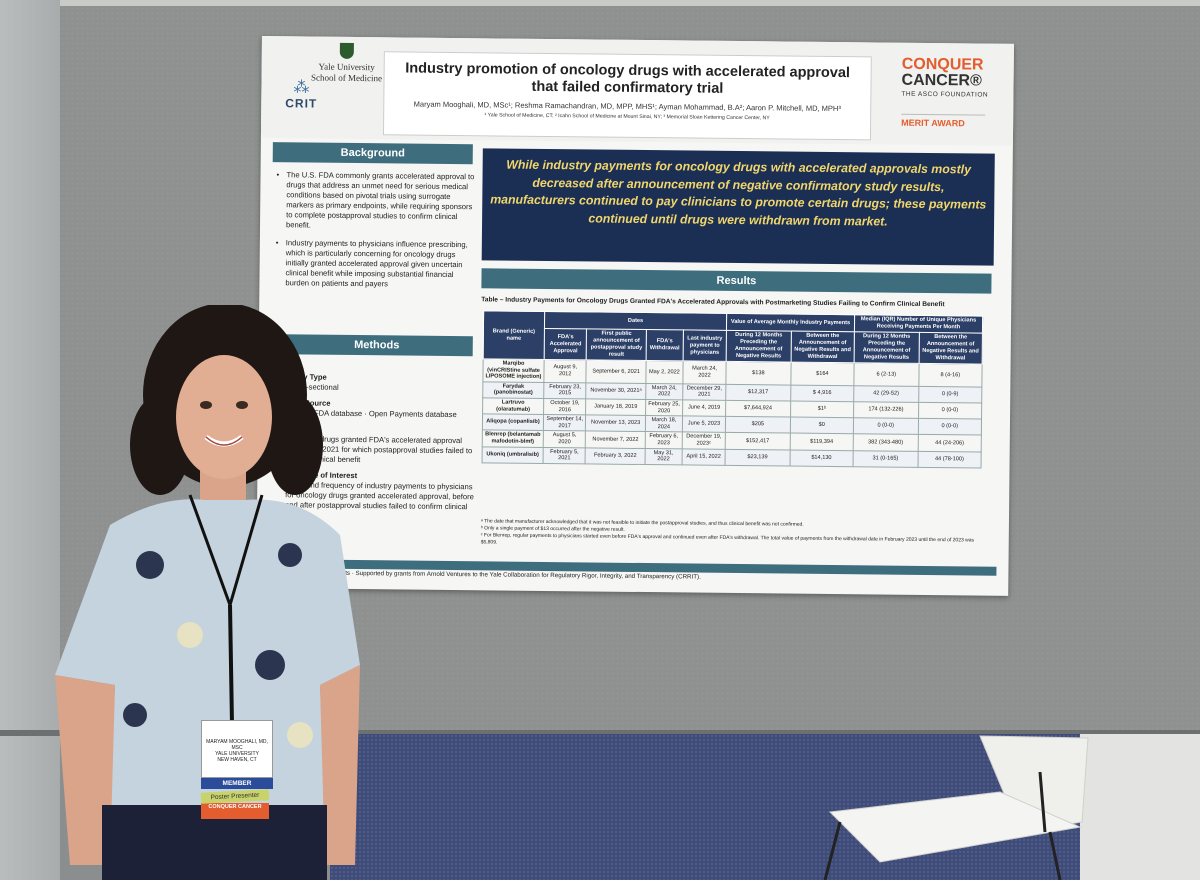 The image size is (1200, 880). What do you see at coordinates (821, 442) in the screenshot?
I see `table-cell: $119,394` at bounding box center [821, 442].